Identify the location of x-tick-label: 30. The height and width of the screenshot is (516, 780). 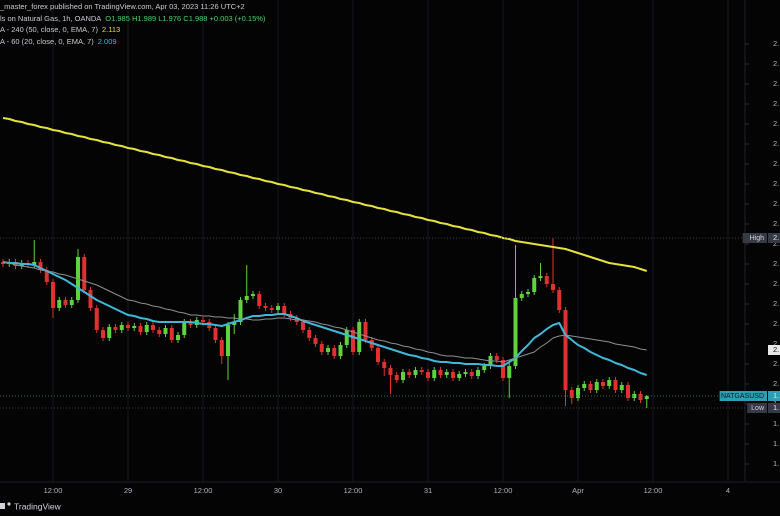
(278, 490).